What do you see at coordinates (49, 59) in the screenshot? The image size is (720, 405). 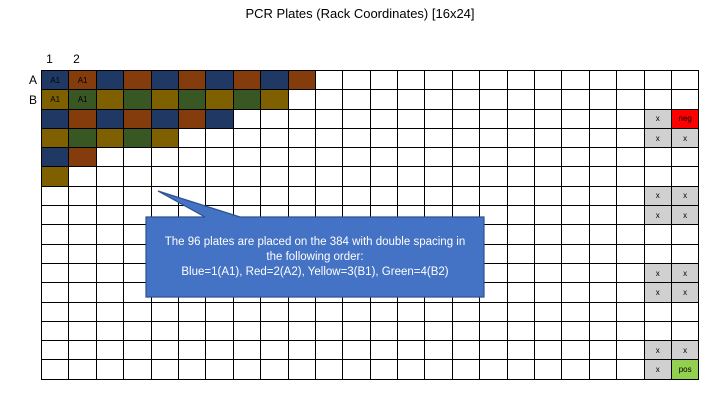 I see `column-label-1: 1` at bounding box center [49, 59].